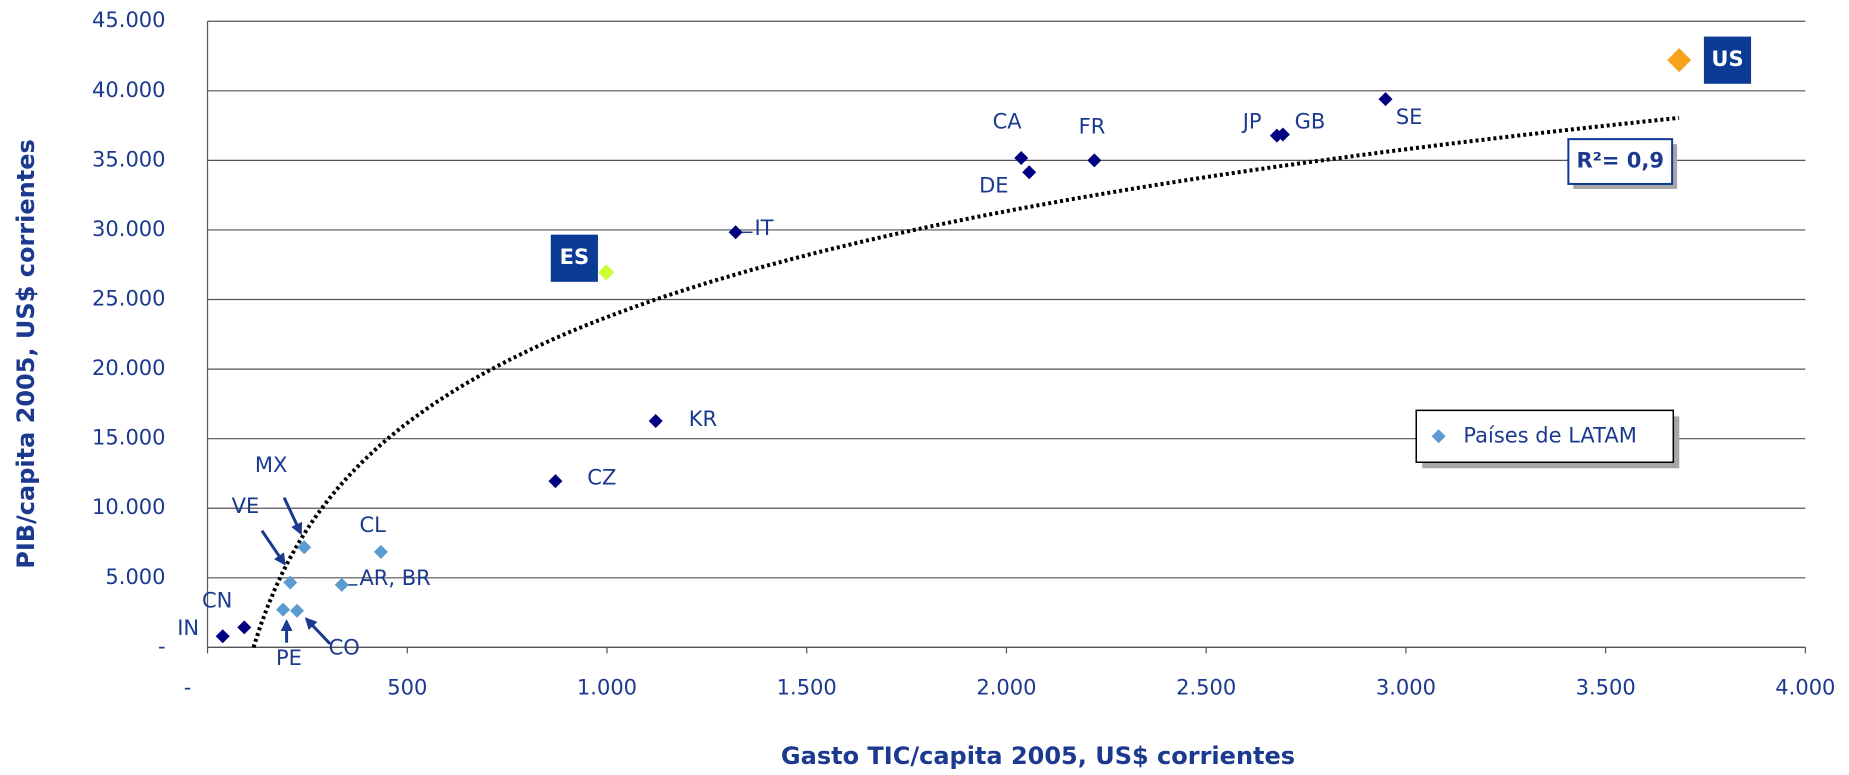 The image size is (1849, 775). Describe the element at coordinates (1406, 688) in the screenshot. I see `x-tick-label: 3.000` at that location.